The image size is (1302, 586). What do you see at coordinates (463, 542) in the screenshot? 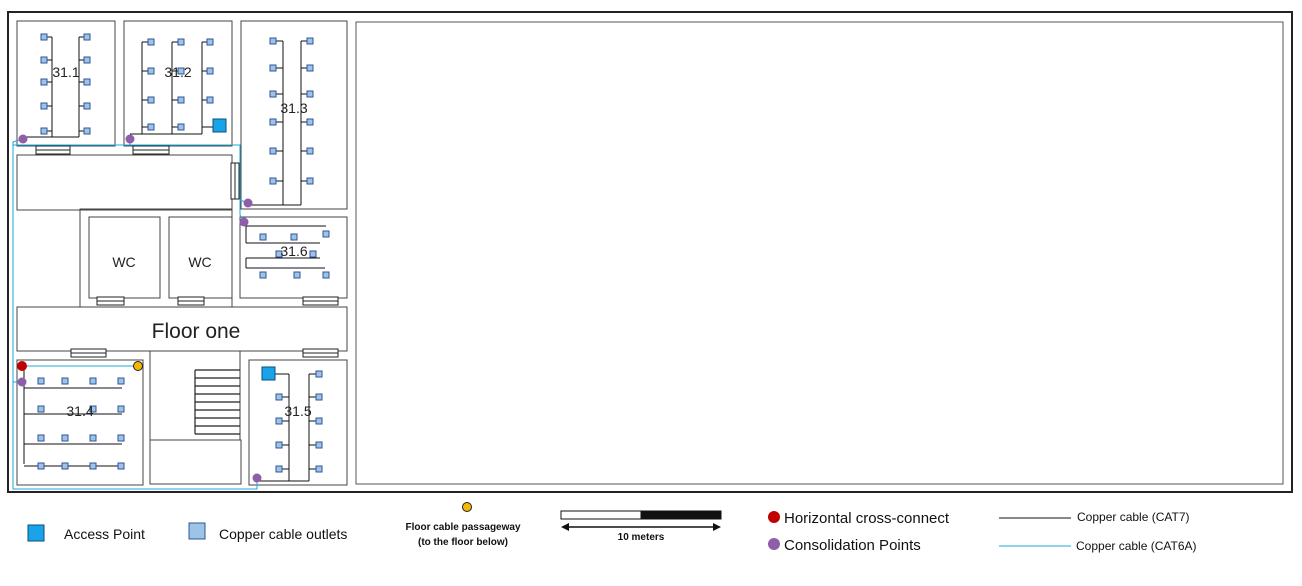
I see `legend-passageway-line2: (to the floor below)` at bounding box center [463, 542].